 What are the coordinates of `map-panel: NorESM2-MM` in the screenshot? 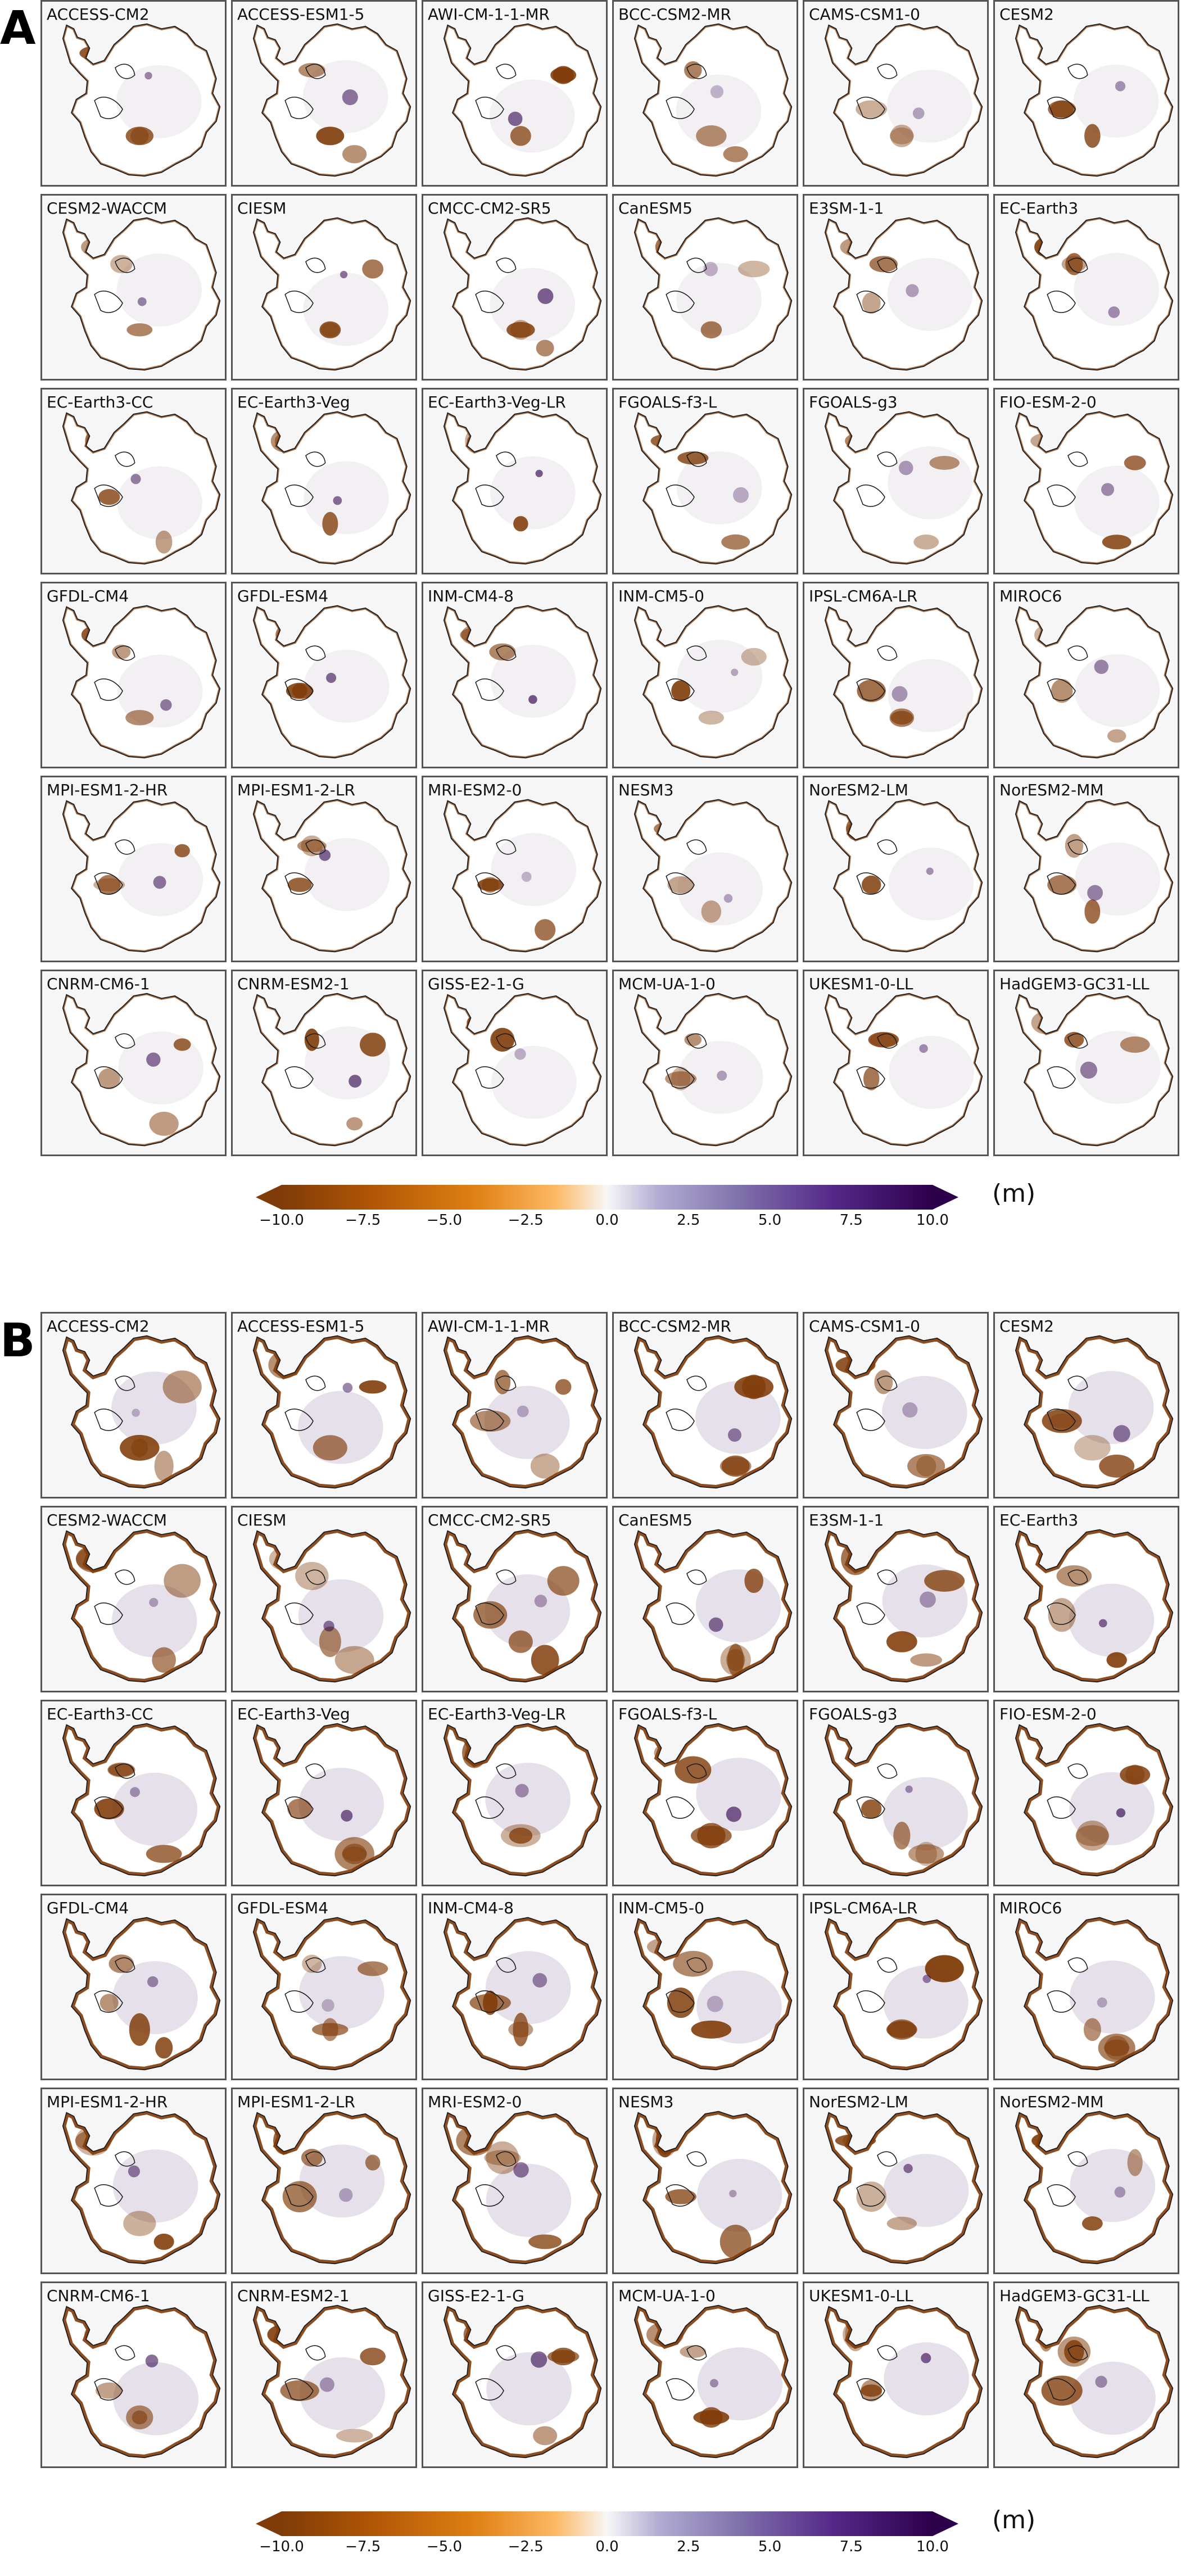 It's located at (1086, 869).